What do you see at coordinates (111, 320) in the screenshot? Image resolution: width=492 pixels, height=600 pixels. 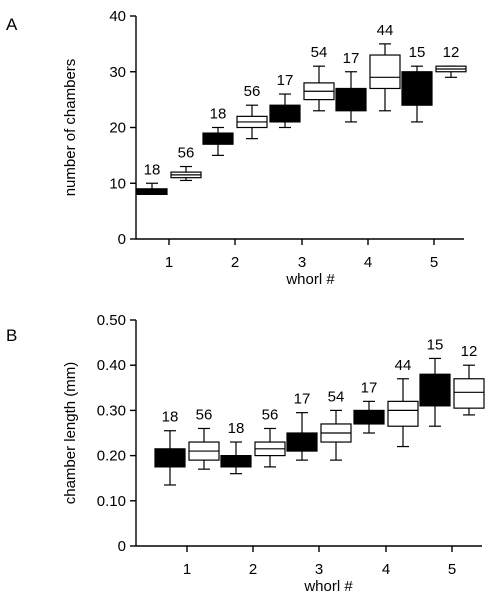 I see `y-tick-label: 0.50` at bounding box center [111, 320].